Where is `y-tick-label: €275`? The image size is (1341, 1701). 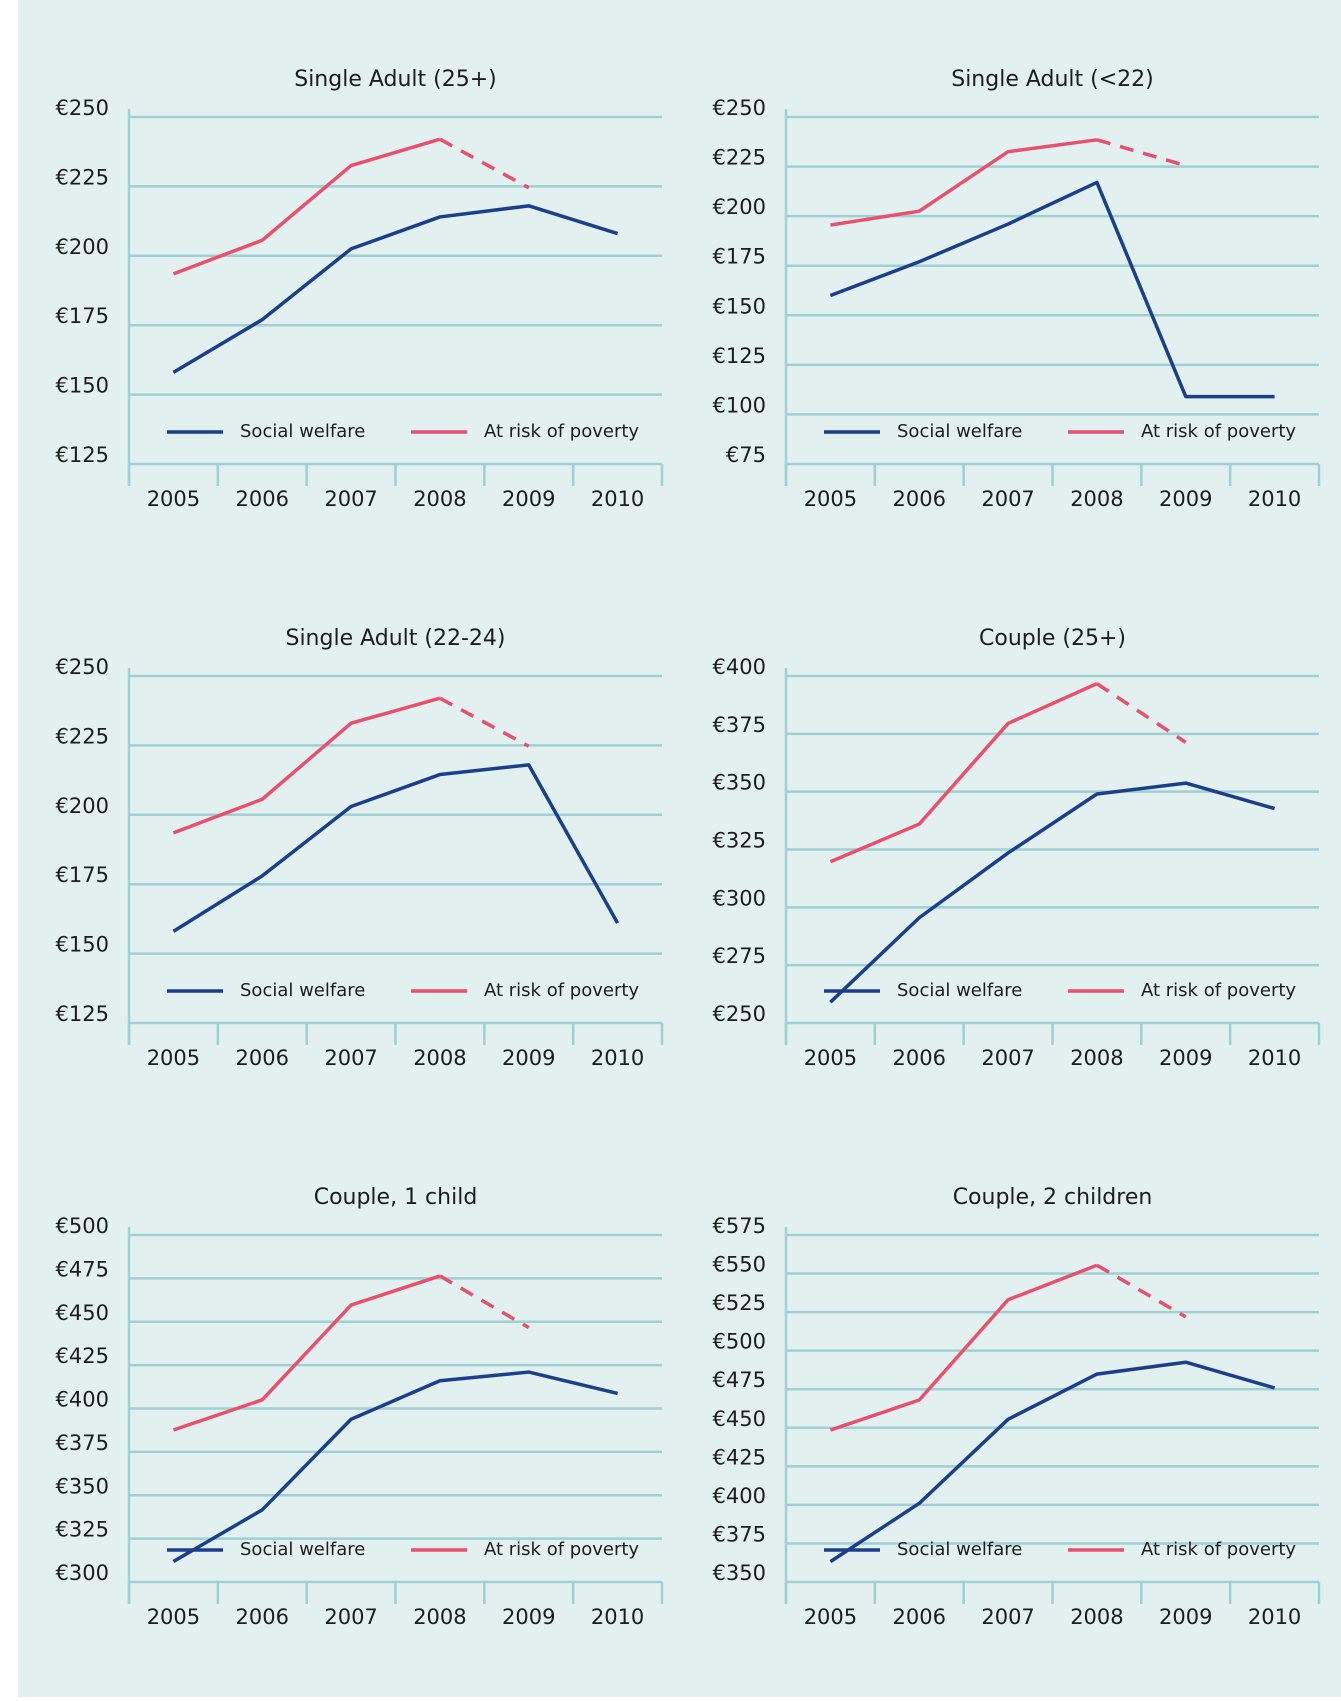
y-tick-label: €275 is located at coordinates (739, 956).